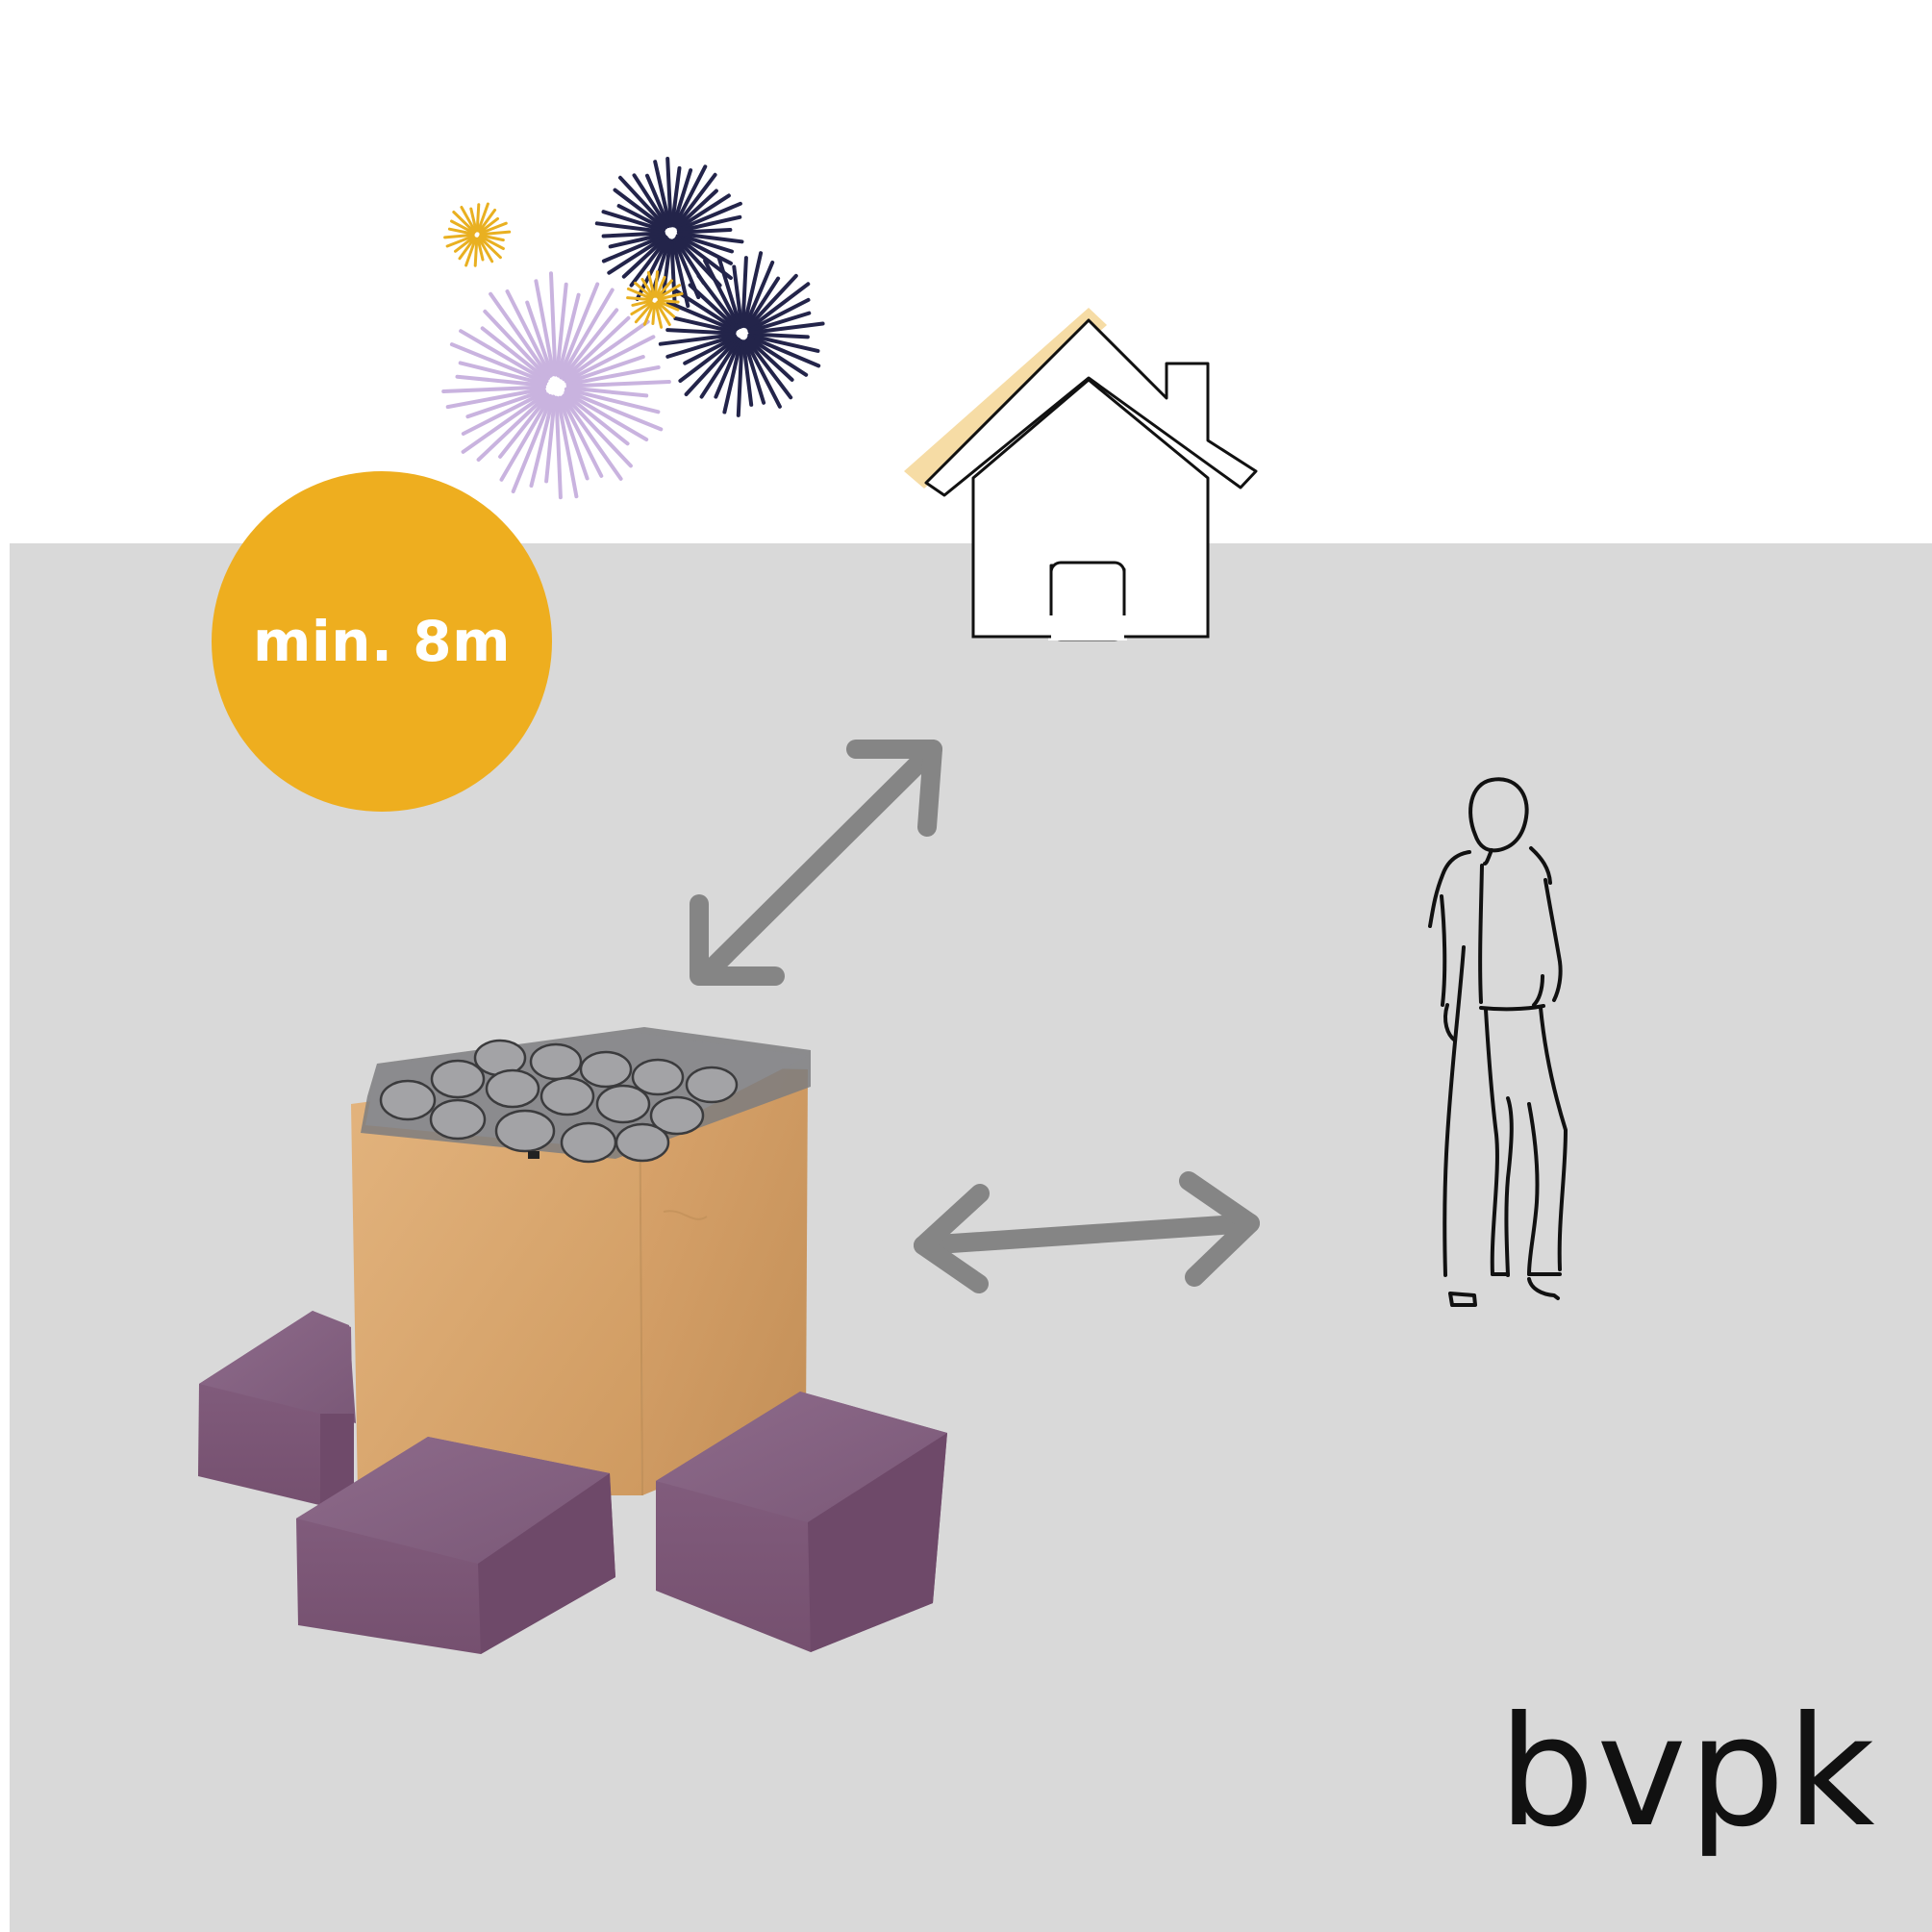 The height and width of the screenshot is (1932, 1932). Describe the element at coordinates (1687, 1772) in the screenshot. I see `brand-logo: bvpk` at that location.